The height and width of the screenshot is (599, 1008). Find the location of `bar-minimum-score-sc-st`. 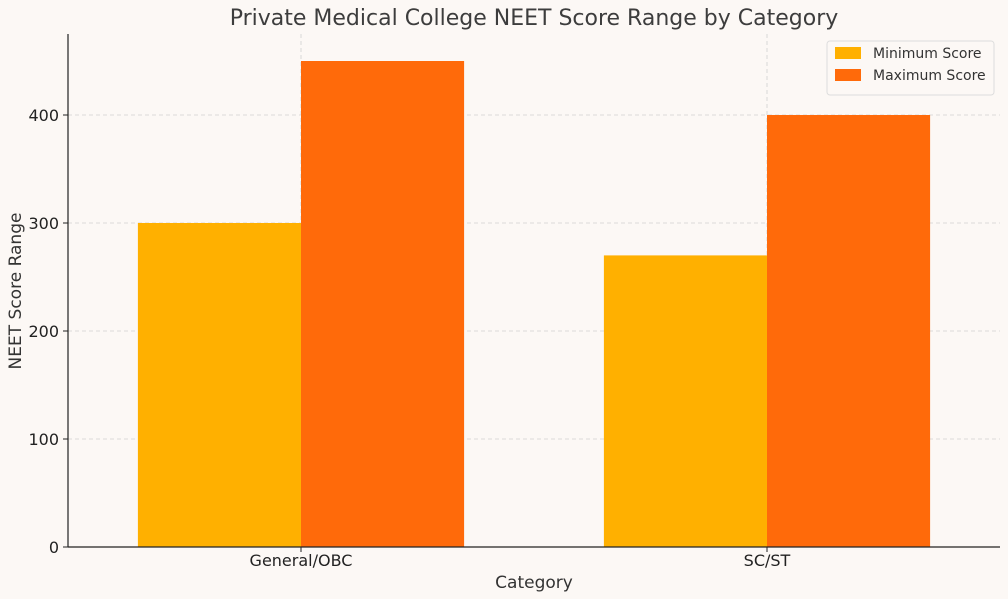

bar-minimum-score-sc-st is located at coordinates (685, 401).